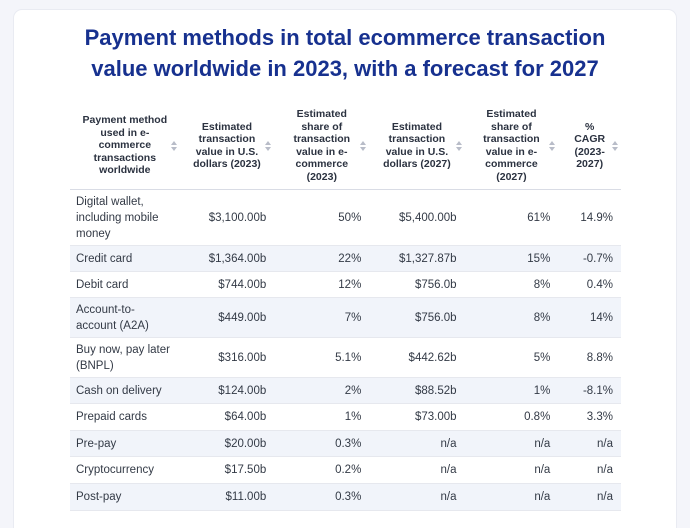 The width and height of the screenshot is (690, 528). What do you see at coordinates (511, 176) in the screenshot?
I see `column-header-line: (2027)` at bounding box center [511, 176].